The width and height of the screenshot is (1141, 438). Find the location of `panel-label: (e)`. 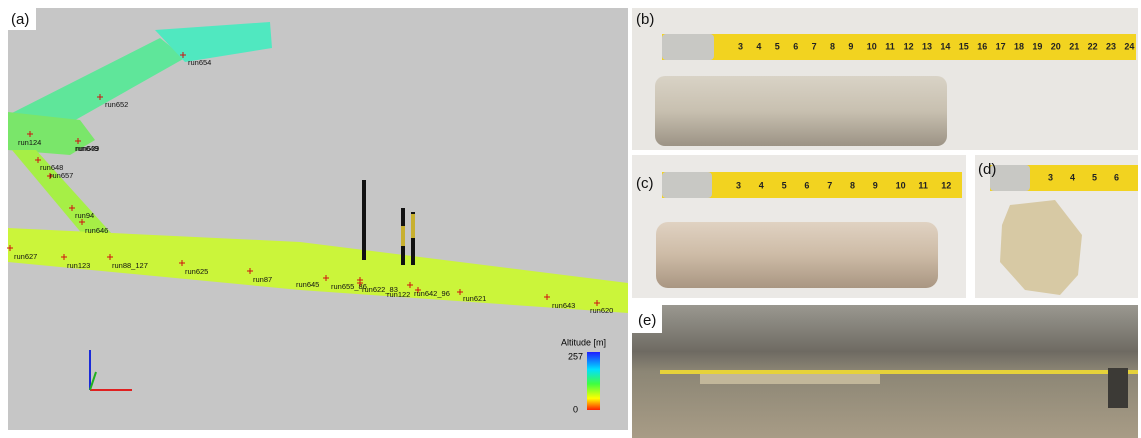

panel-label: (e) is located at coordinates (647, 320).